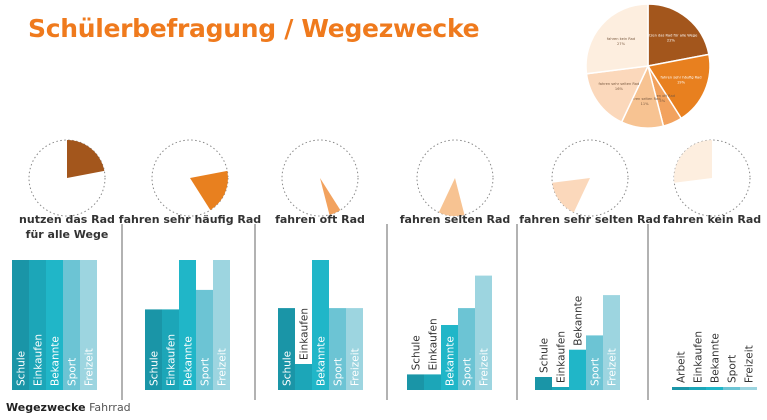 The height and width of the screenshot is (420, 767). Describe the element at coordinates (110, 407) in the screenshot. I see `footer-light: Fahrrad` at that location.